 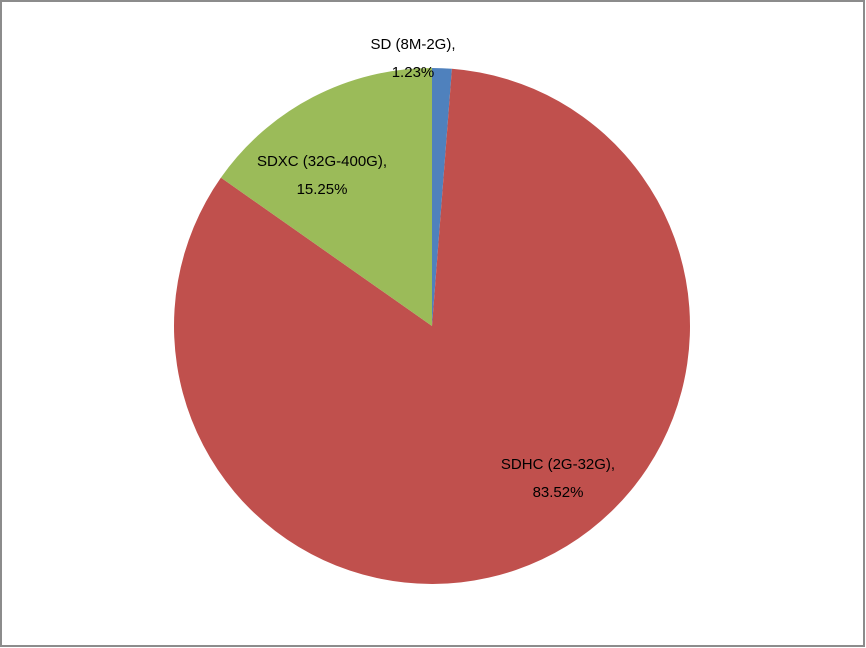 I want to click on data-label: SD (8M-2G), 1.23%, so click(x=412, y=58).